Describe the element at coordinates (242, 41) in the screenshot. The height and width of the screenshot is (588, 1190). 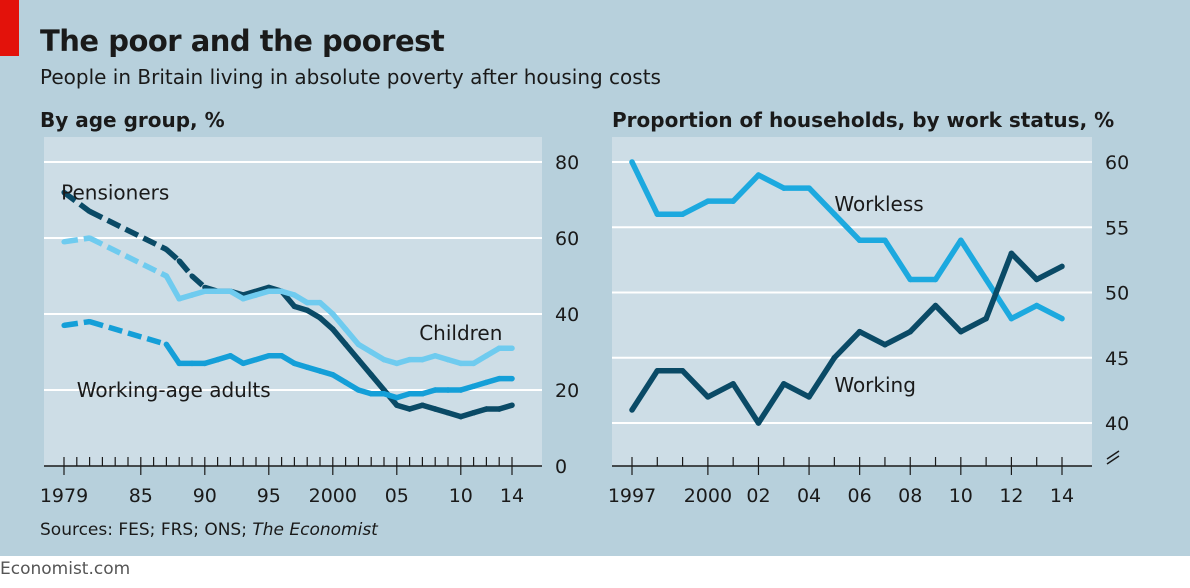
I see `chart-title: The poor and the poorest` at that location.